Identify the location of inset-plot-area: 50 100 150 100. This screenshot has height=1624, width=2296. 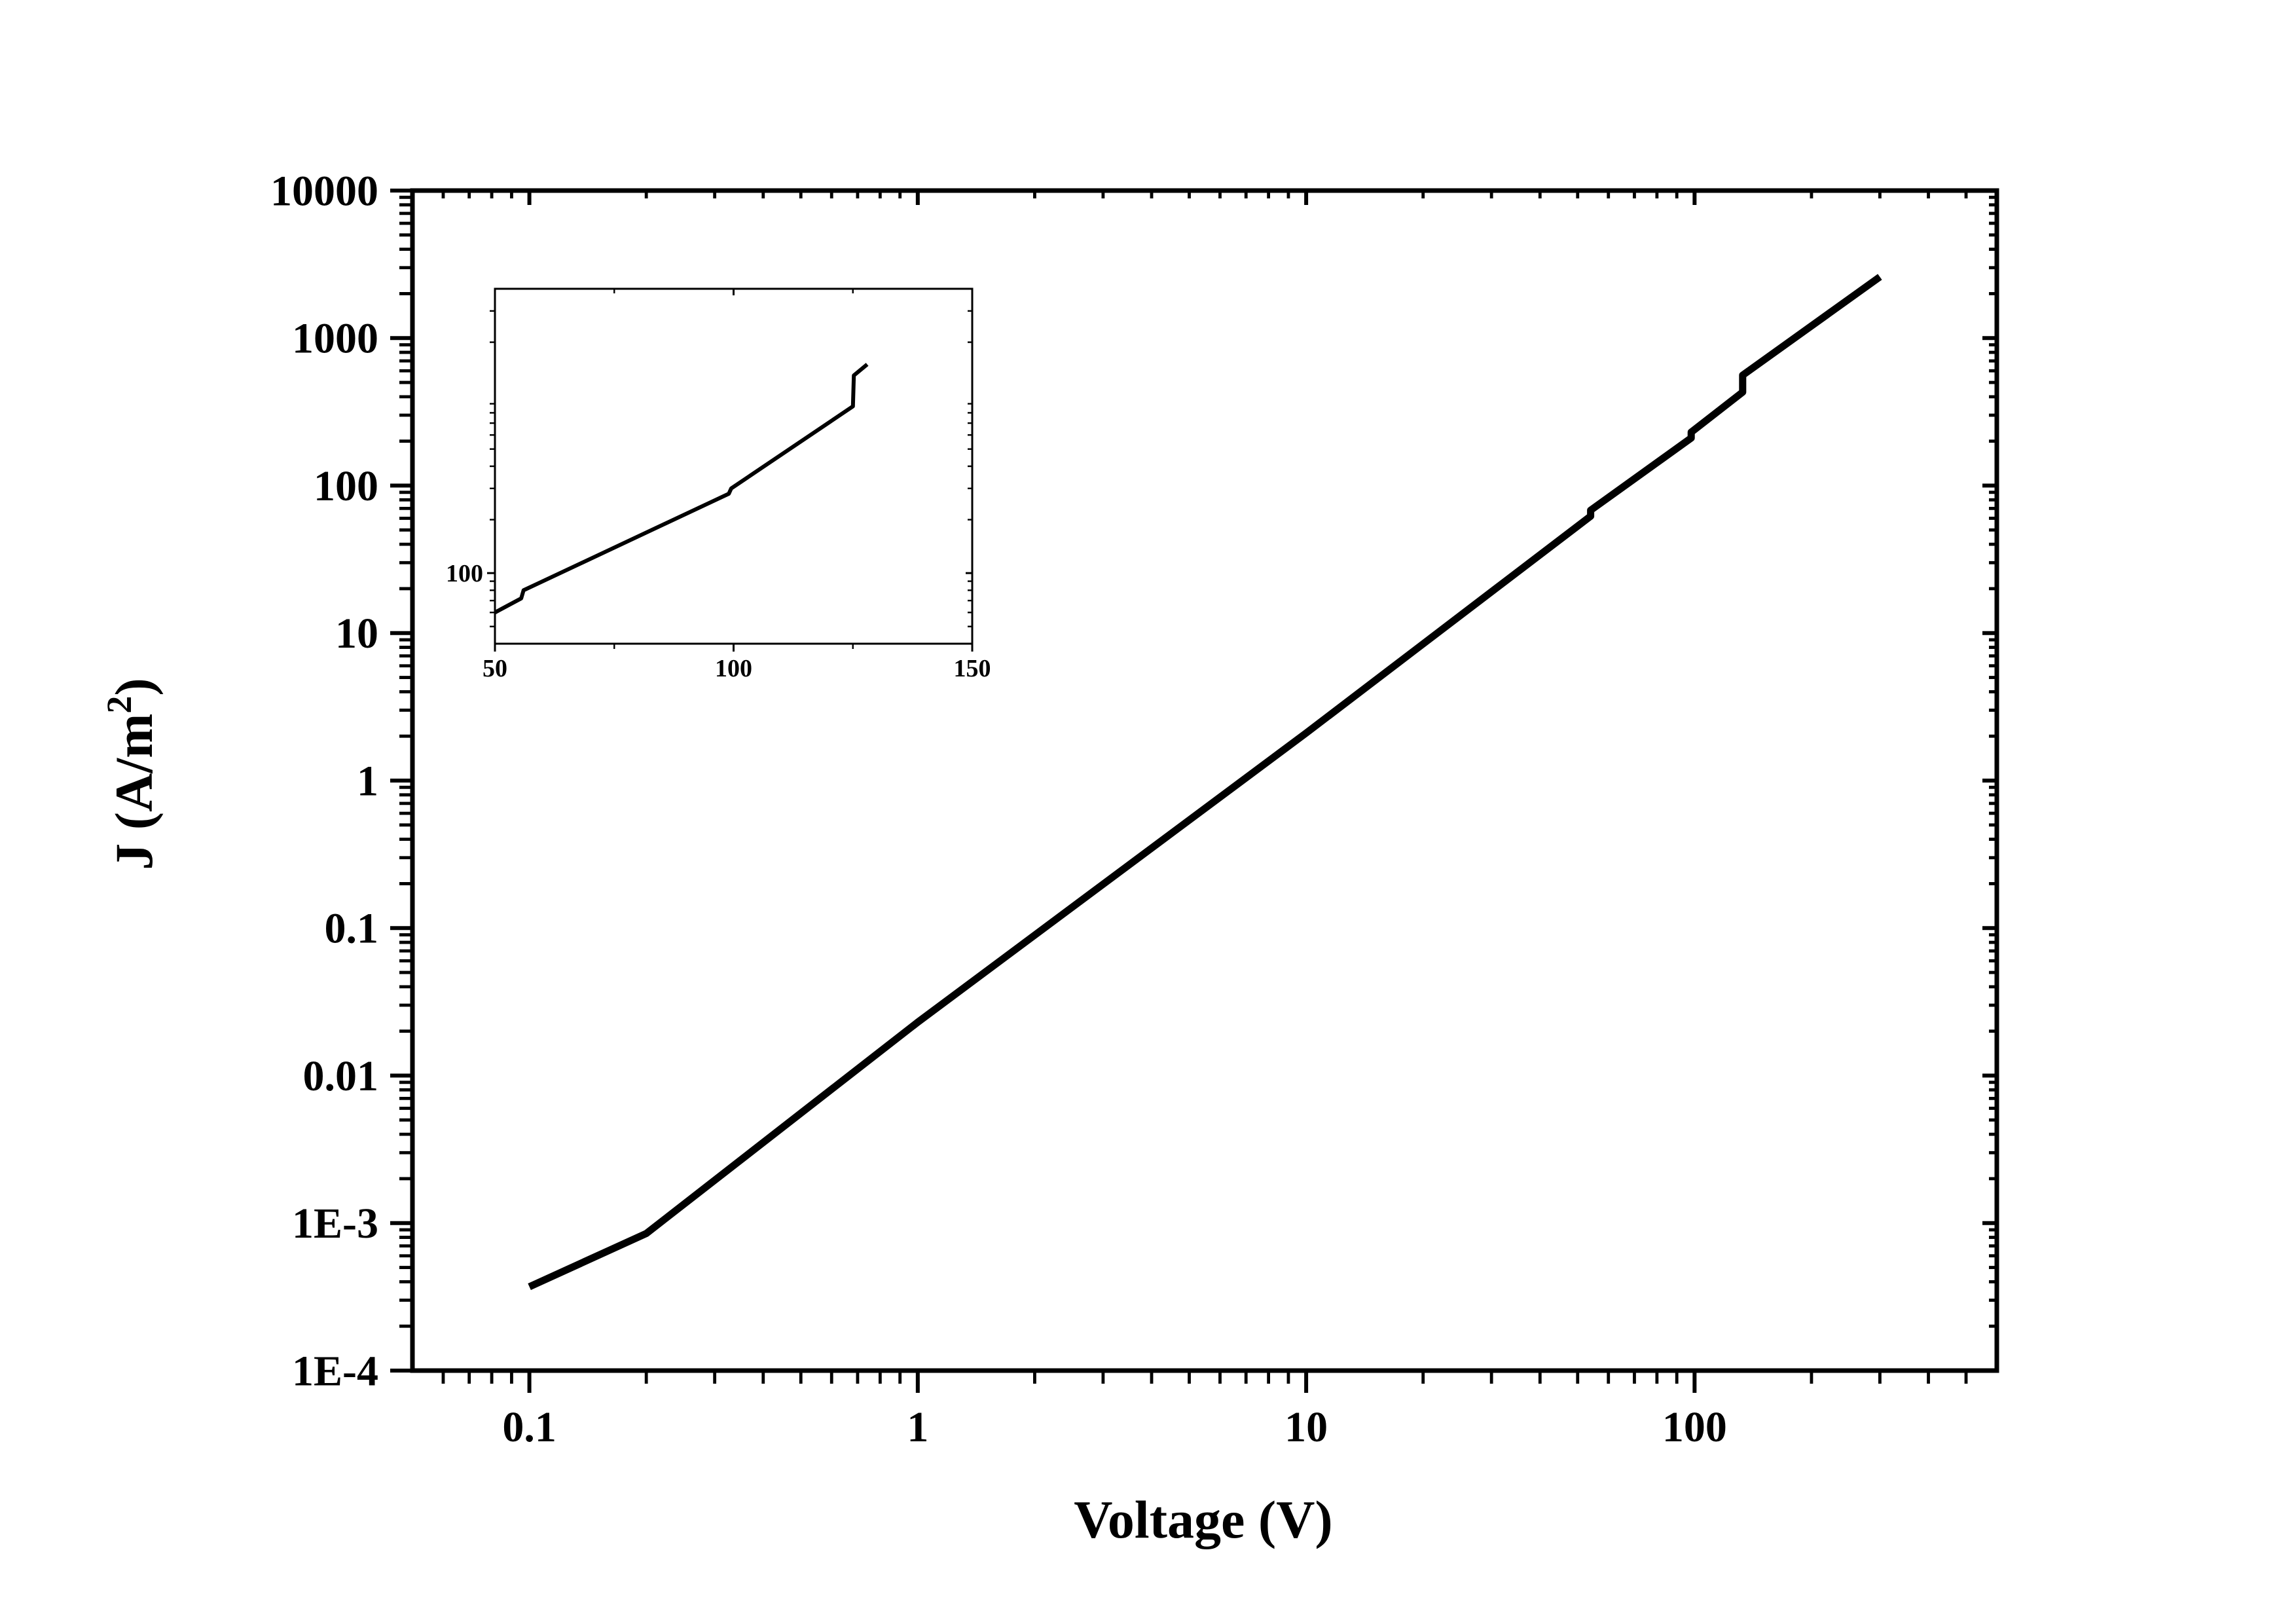
(718, 484).